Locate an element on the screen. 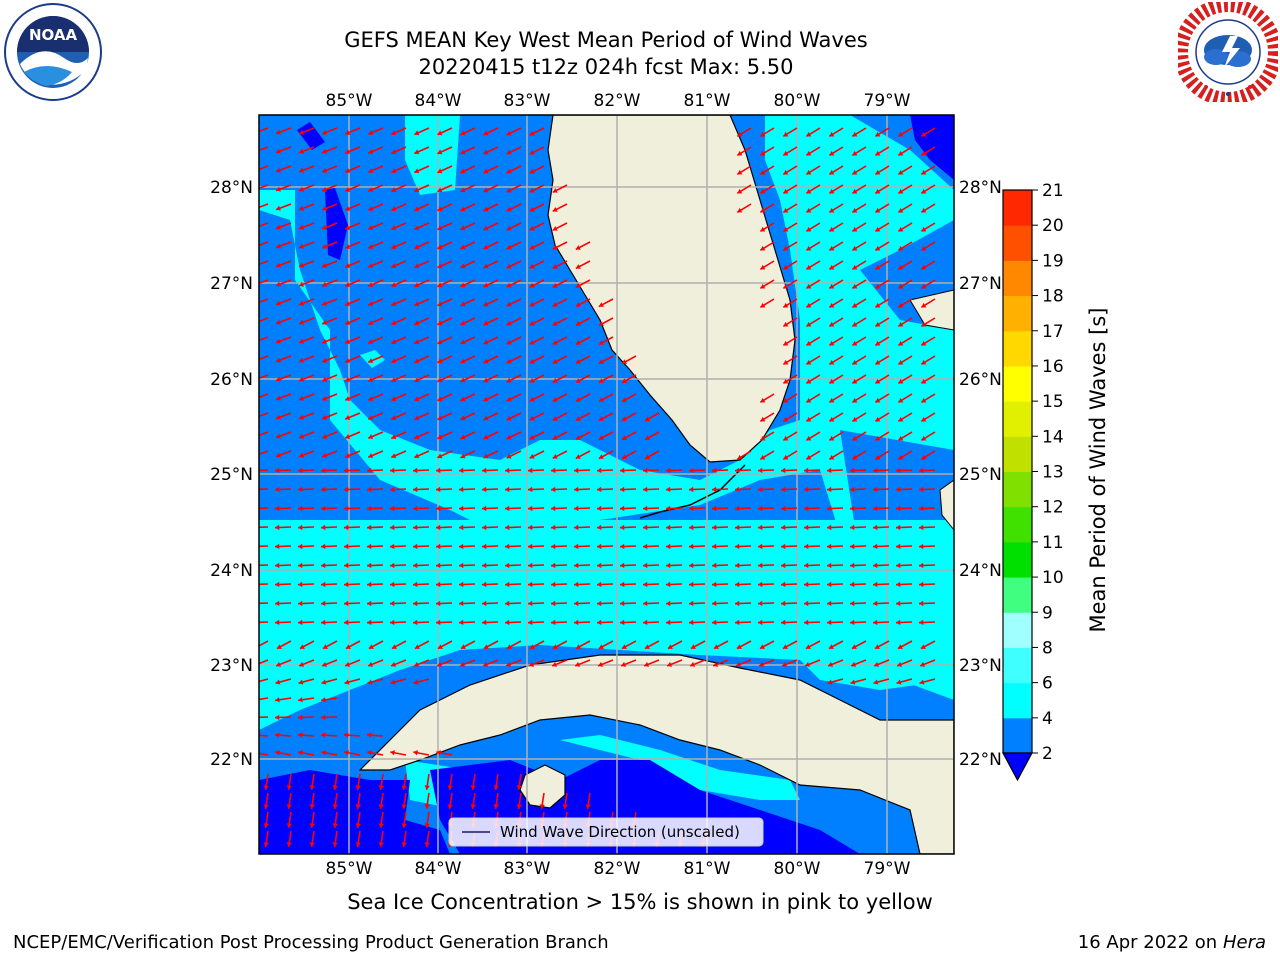  lon-label-bottom: 80°W is located at coordinates (797, 869).